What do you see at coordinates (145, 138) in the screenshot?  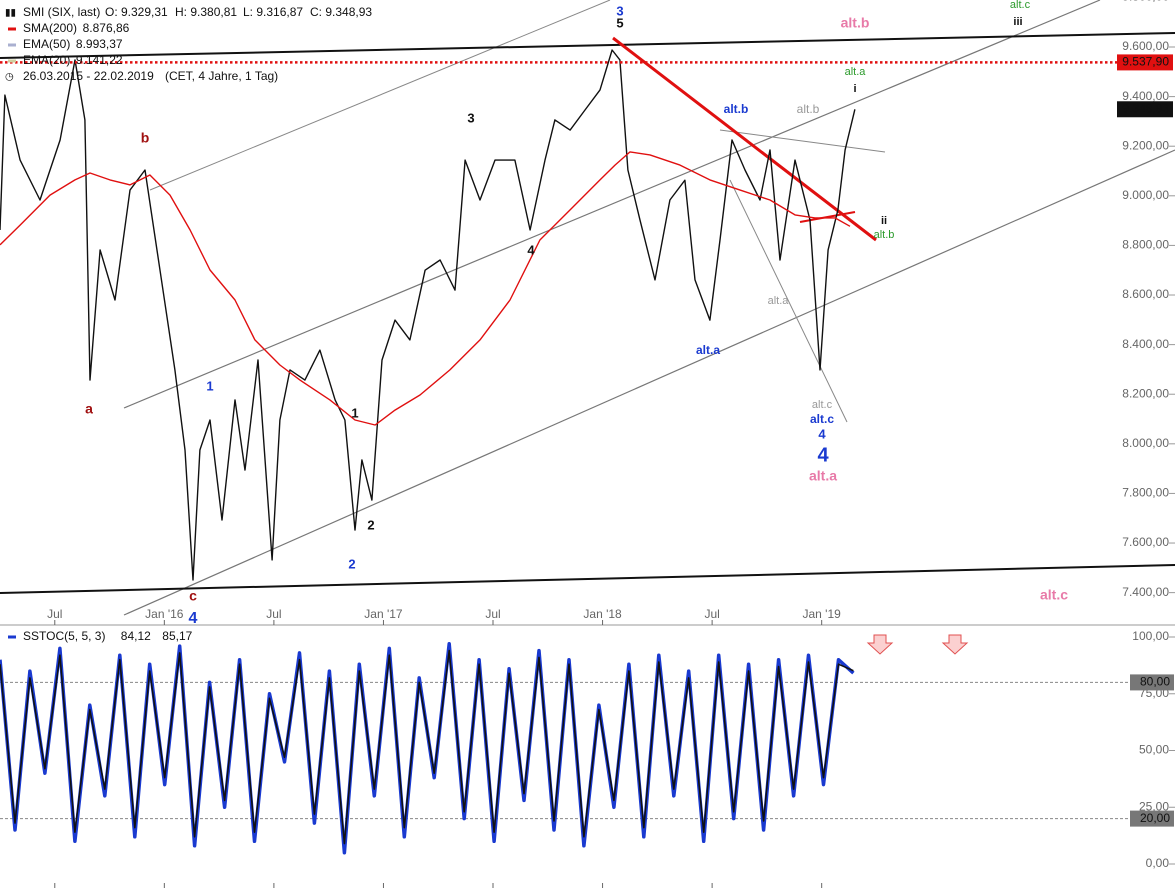 I see `wave-label: b` at bounding box center [145, 138].